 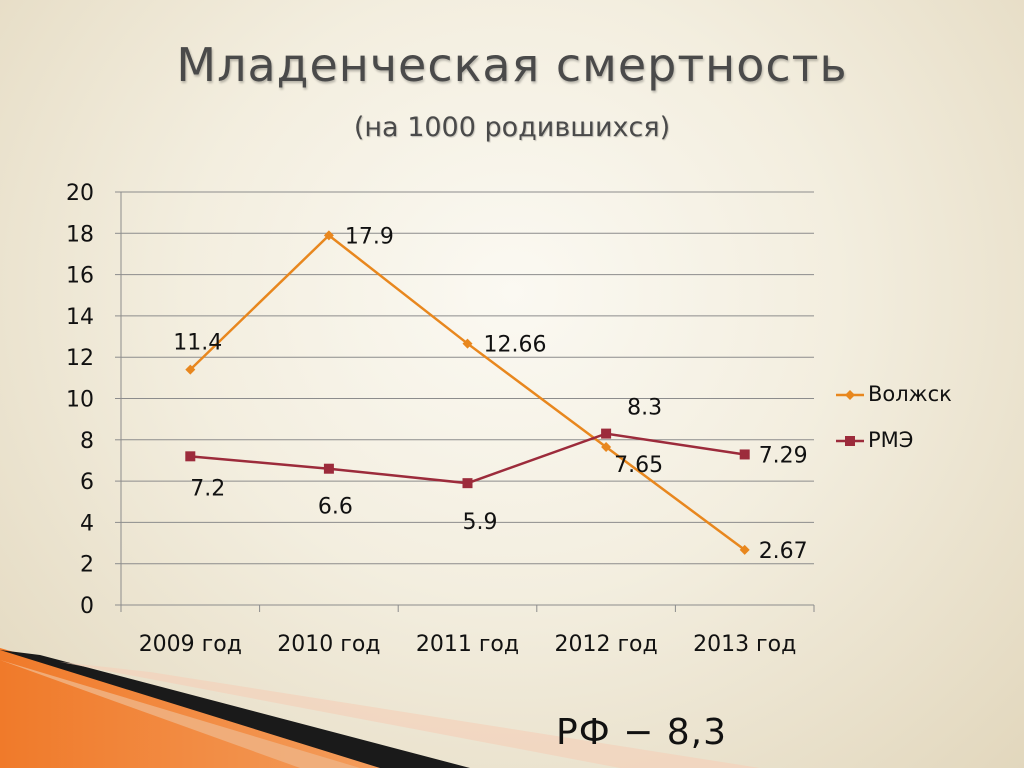 I want to click on x-tick-label: 2009 год, so click(x=190, y=644).